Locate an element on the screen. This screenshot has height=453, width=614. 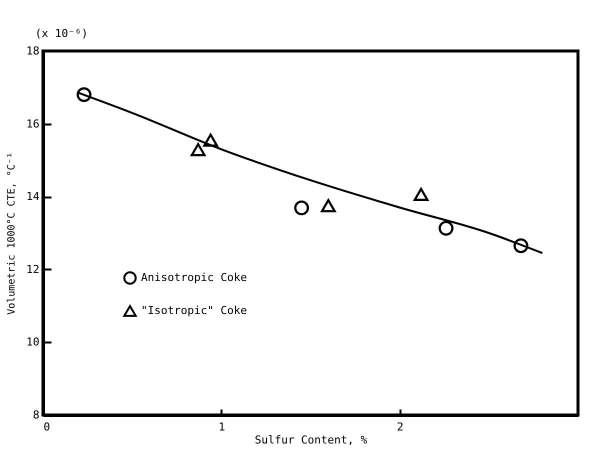
text: (x 10⁻⁶) is located at coordinates (61, 33).